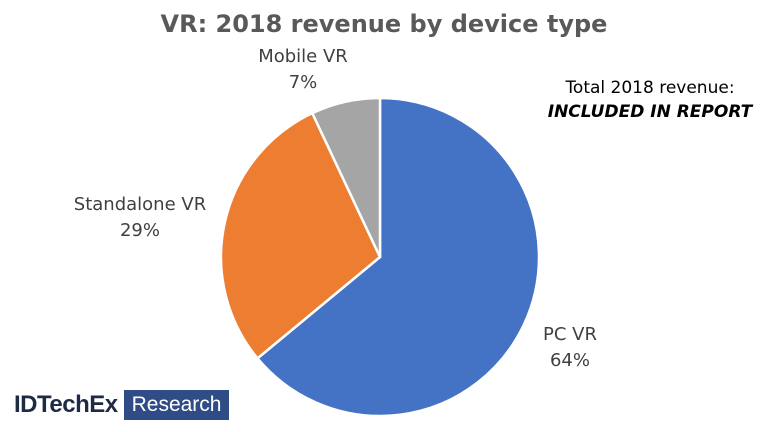 This screenshot has height=432, width=768. What do you see at coordinates (570, 334) in the screenshot?
I see `slice-name-pc-vr: PC VR` at bounding box center [570, 334].